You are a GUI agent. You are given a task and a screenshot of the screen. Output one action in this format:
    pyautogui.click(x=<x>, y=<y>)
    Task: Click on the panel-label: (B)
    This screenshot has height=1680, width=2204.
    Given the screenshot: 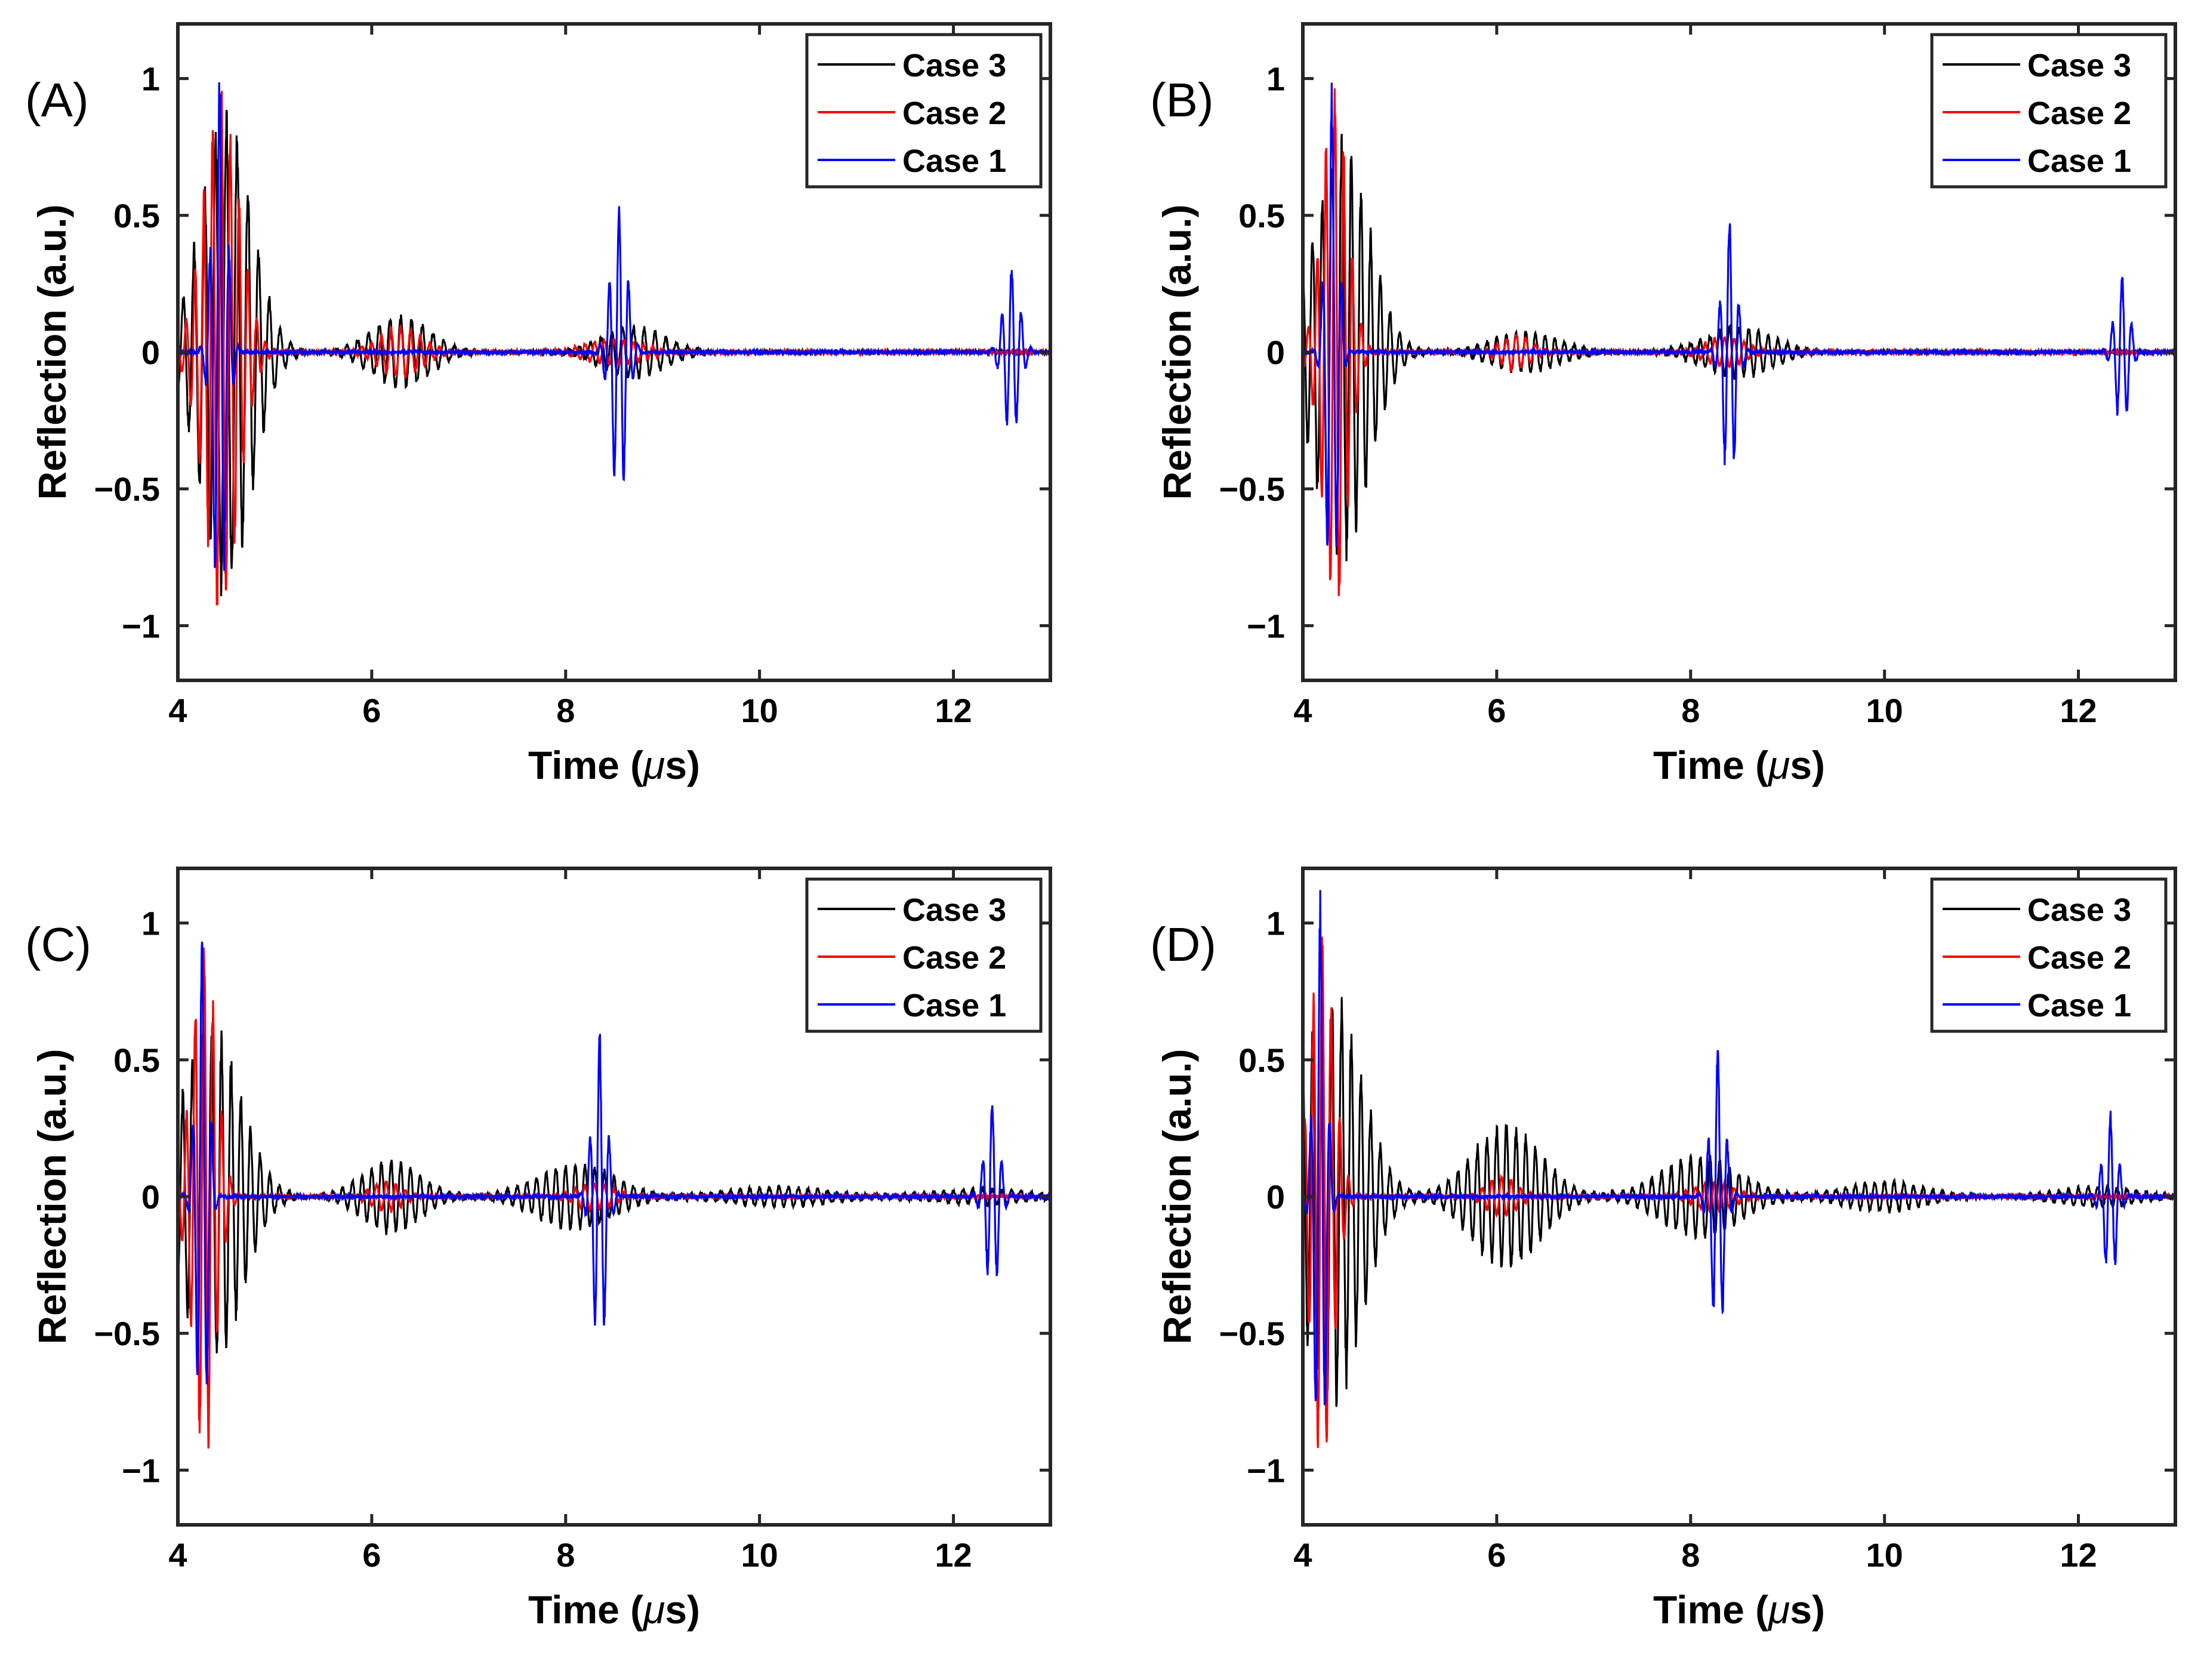 What is the action you would take?
    pyautogui.click(x=1182, y=100)
    